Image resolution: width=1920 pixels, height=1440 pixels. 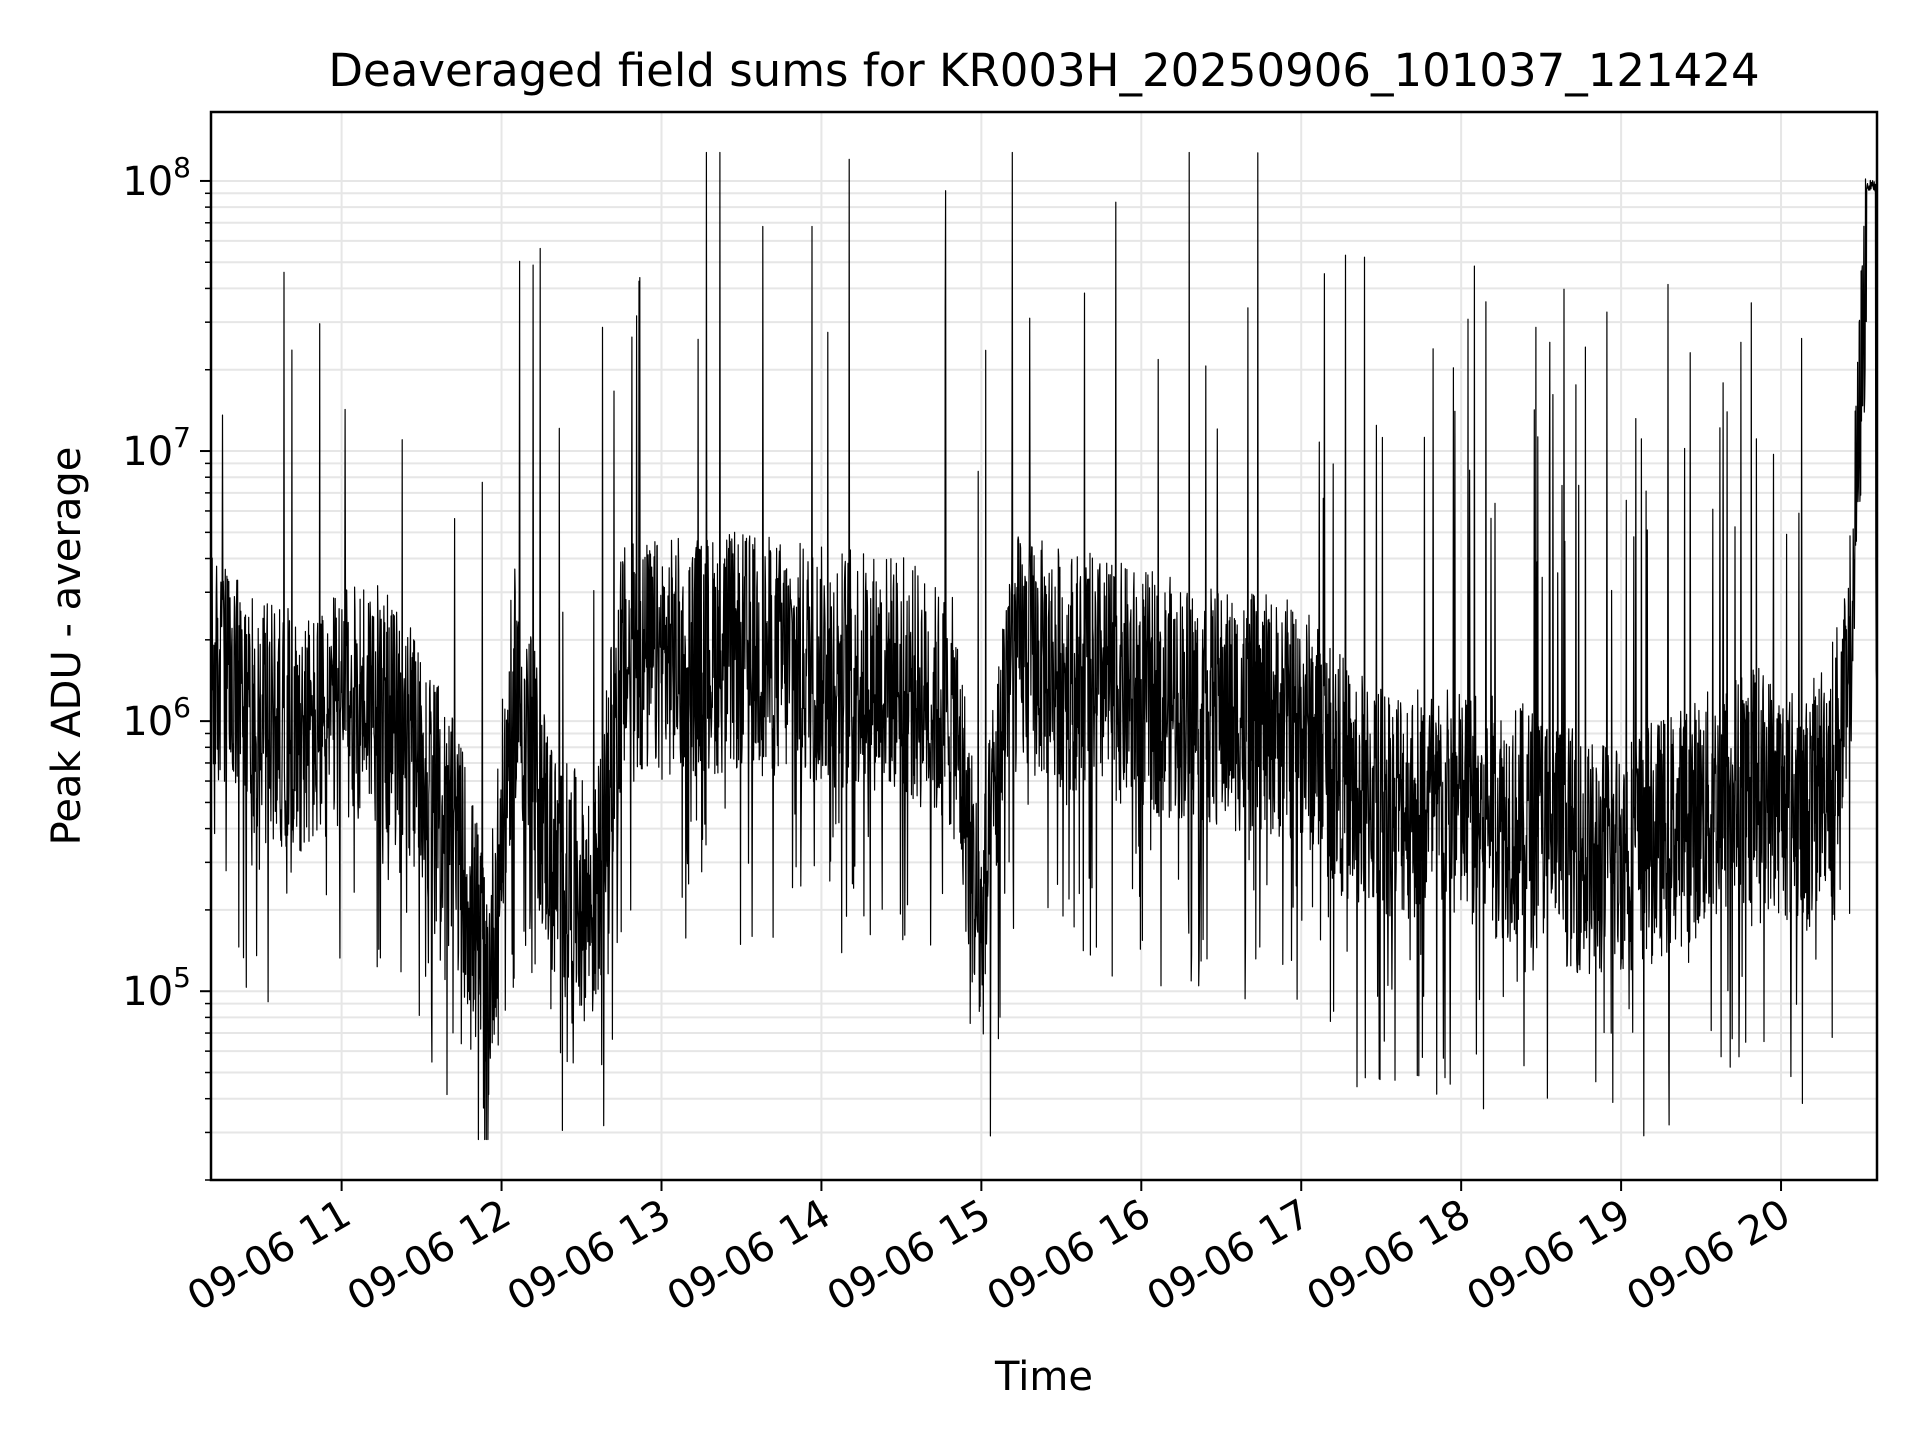 I want to click on x-tick-label: 09-06 18, so click(x=1388, y=1256).